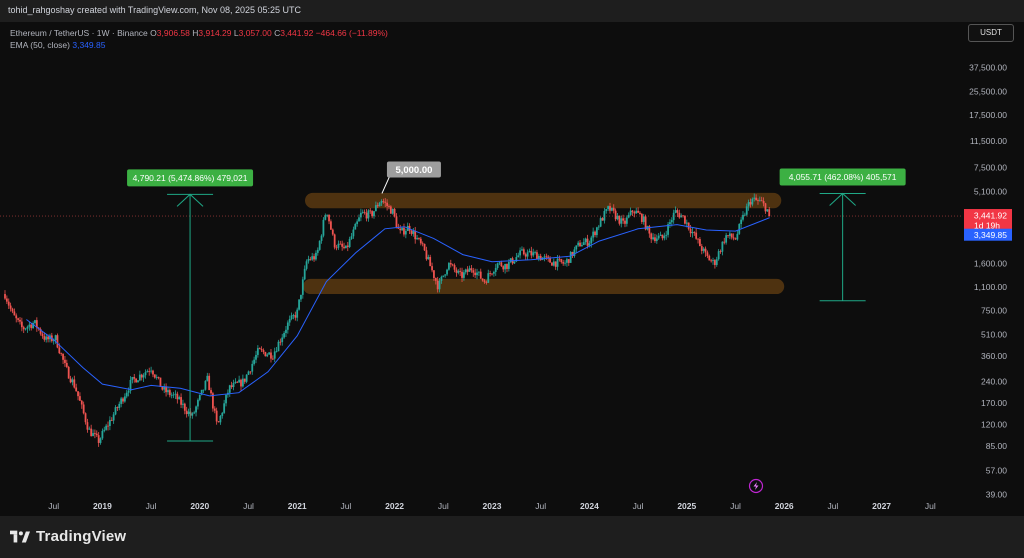 The height and width of the screenshot is (558, 1024). What do you see at coordinates (199, 45) in the screenshot?
I see `ema-legend-line: EMA (50, close) 3,349.85` at bounding box center [199, 45].